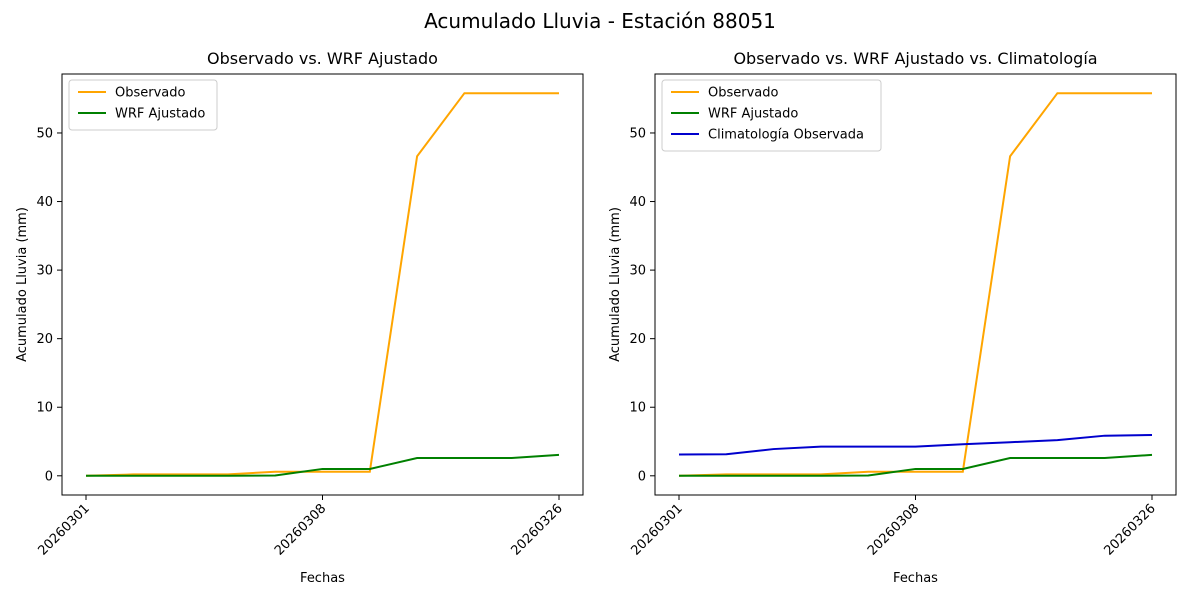 This screenshot has height=604, width=1200. Describe the element at coordinates (786, 135) in the screenshot. I see `legend-entry: Climatología Observada` at that location.